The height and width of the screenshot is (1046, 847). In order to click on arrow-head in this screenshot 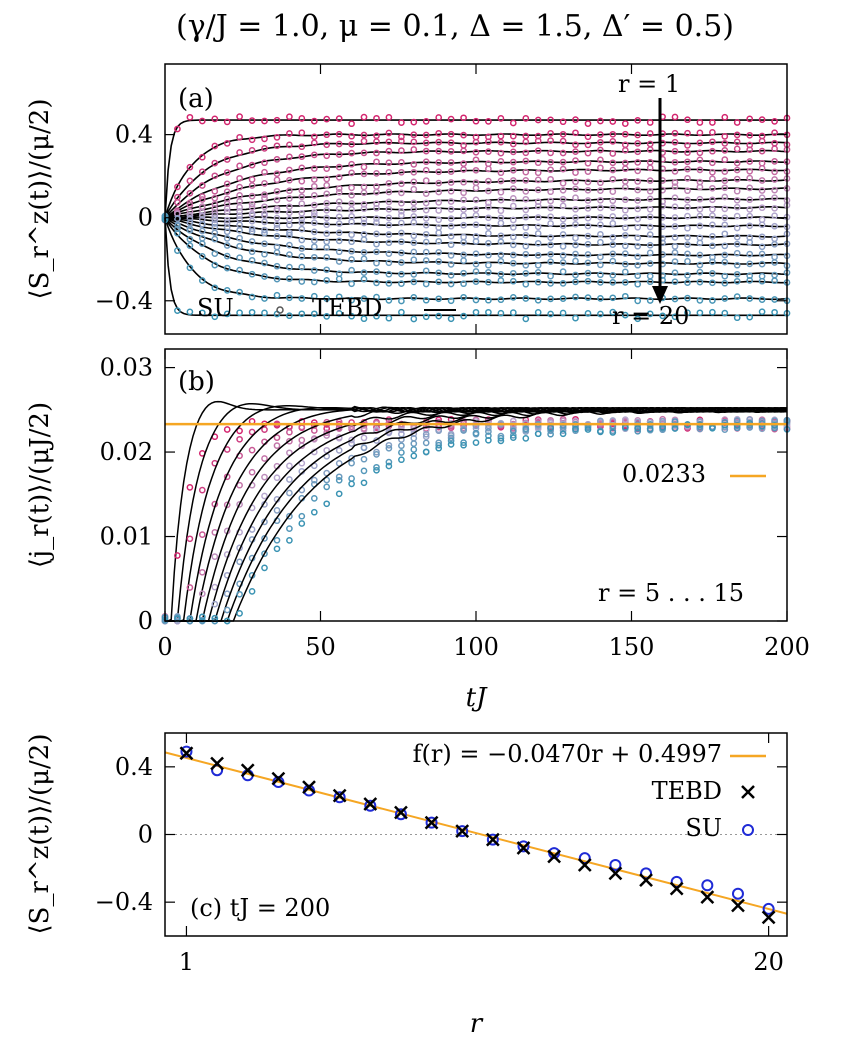, I will do `click(660, 295)`.